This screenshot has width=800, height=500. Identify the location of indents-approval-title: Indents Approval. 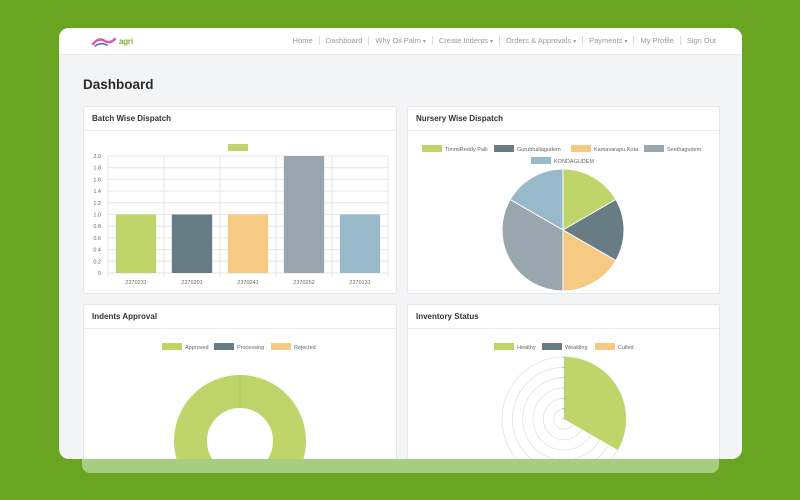
(240, 317).